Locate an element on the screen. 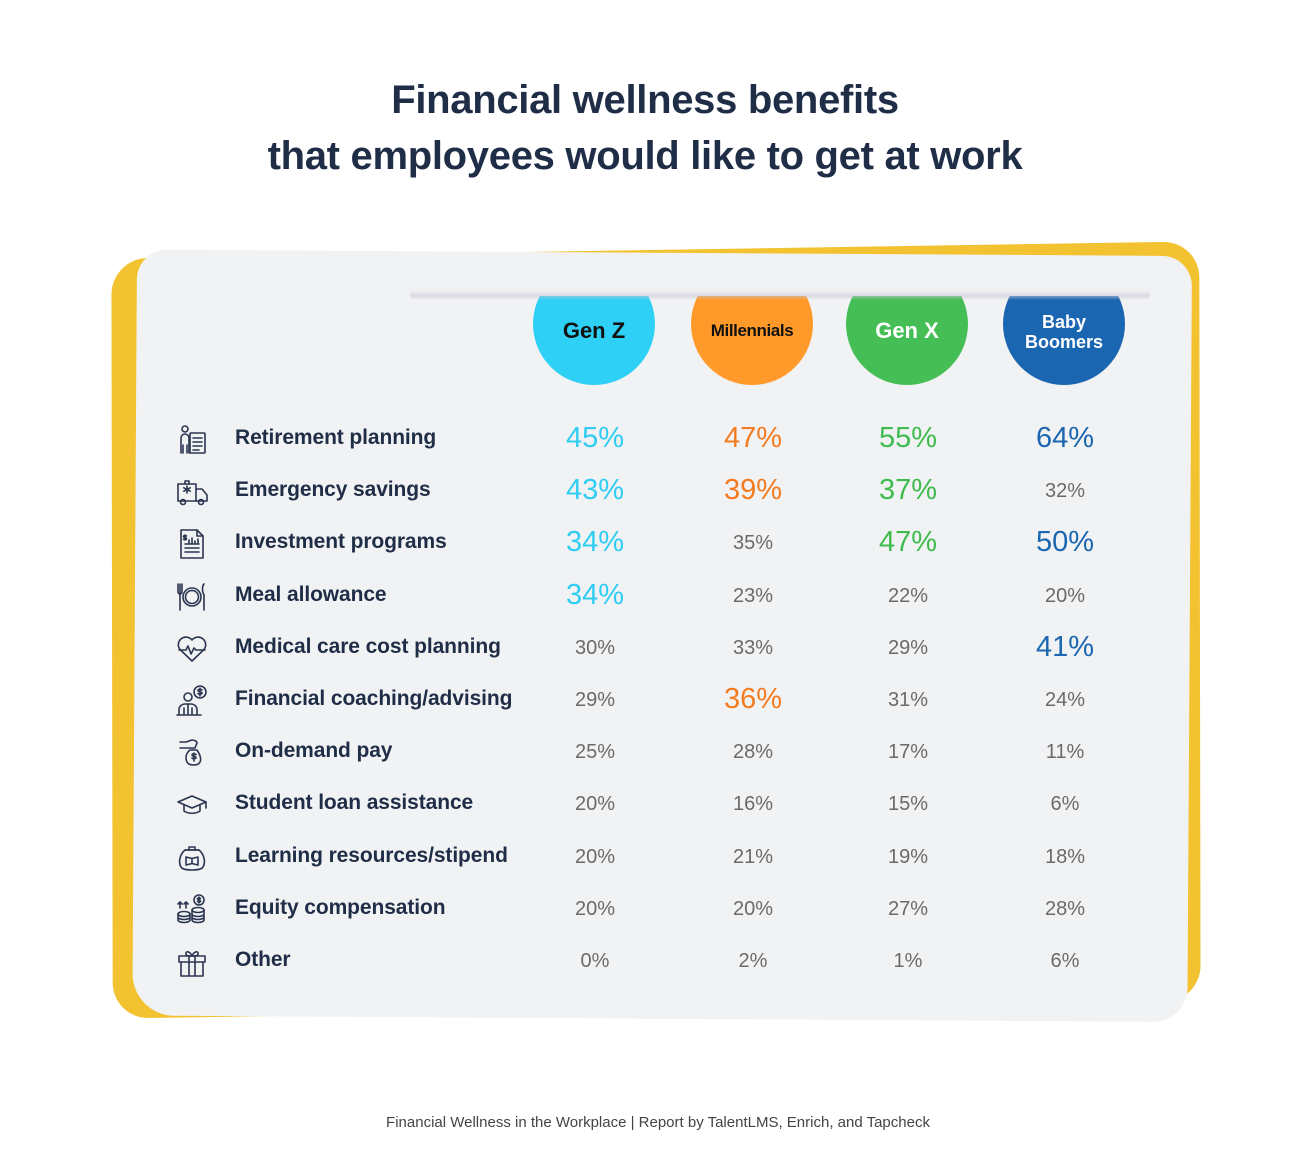 Image resolution: width=1300 pixels, height=1158 pixels. value-gen-x: 27% is located at coordinates (908, 908).